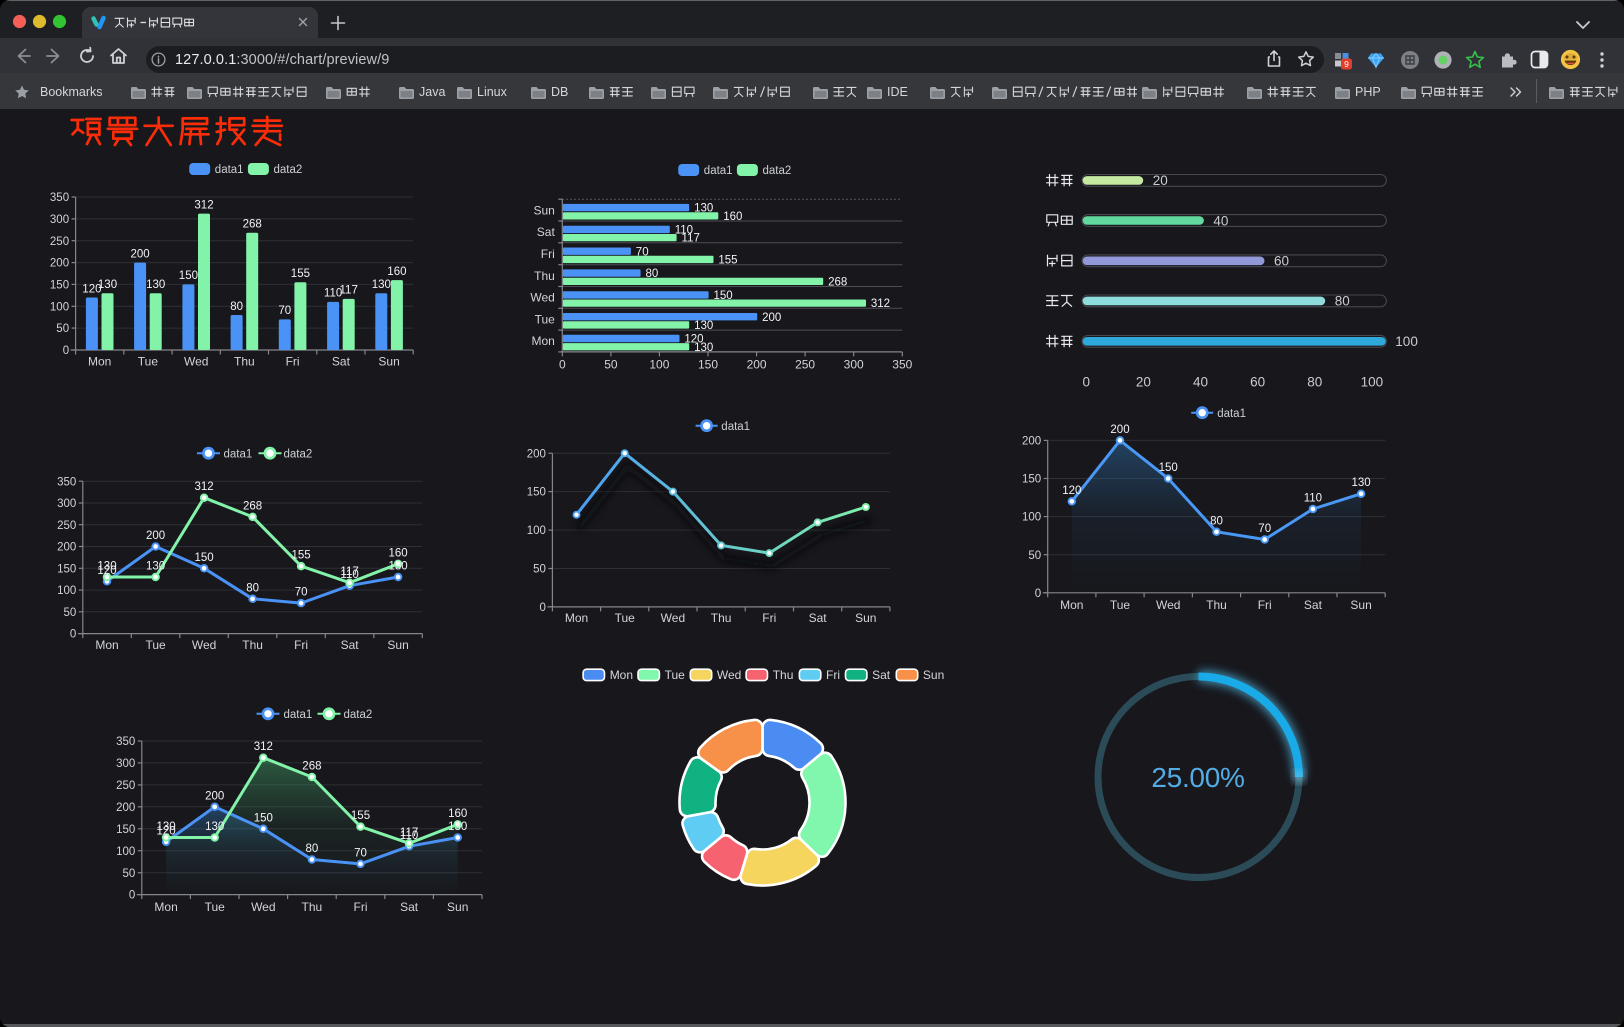 The height and width of the screenshot is (1027, 1624). What do you see at coordinates (1346, 64) in the screenshot?
I see `svg-text: 9` at bounding box center [1346, 64].